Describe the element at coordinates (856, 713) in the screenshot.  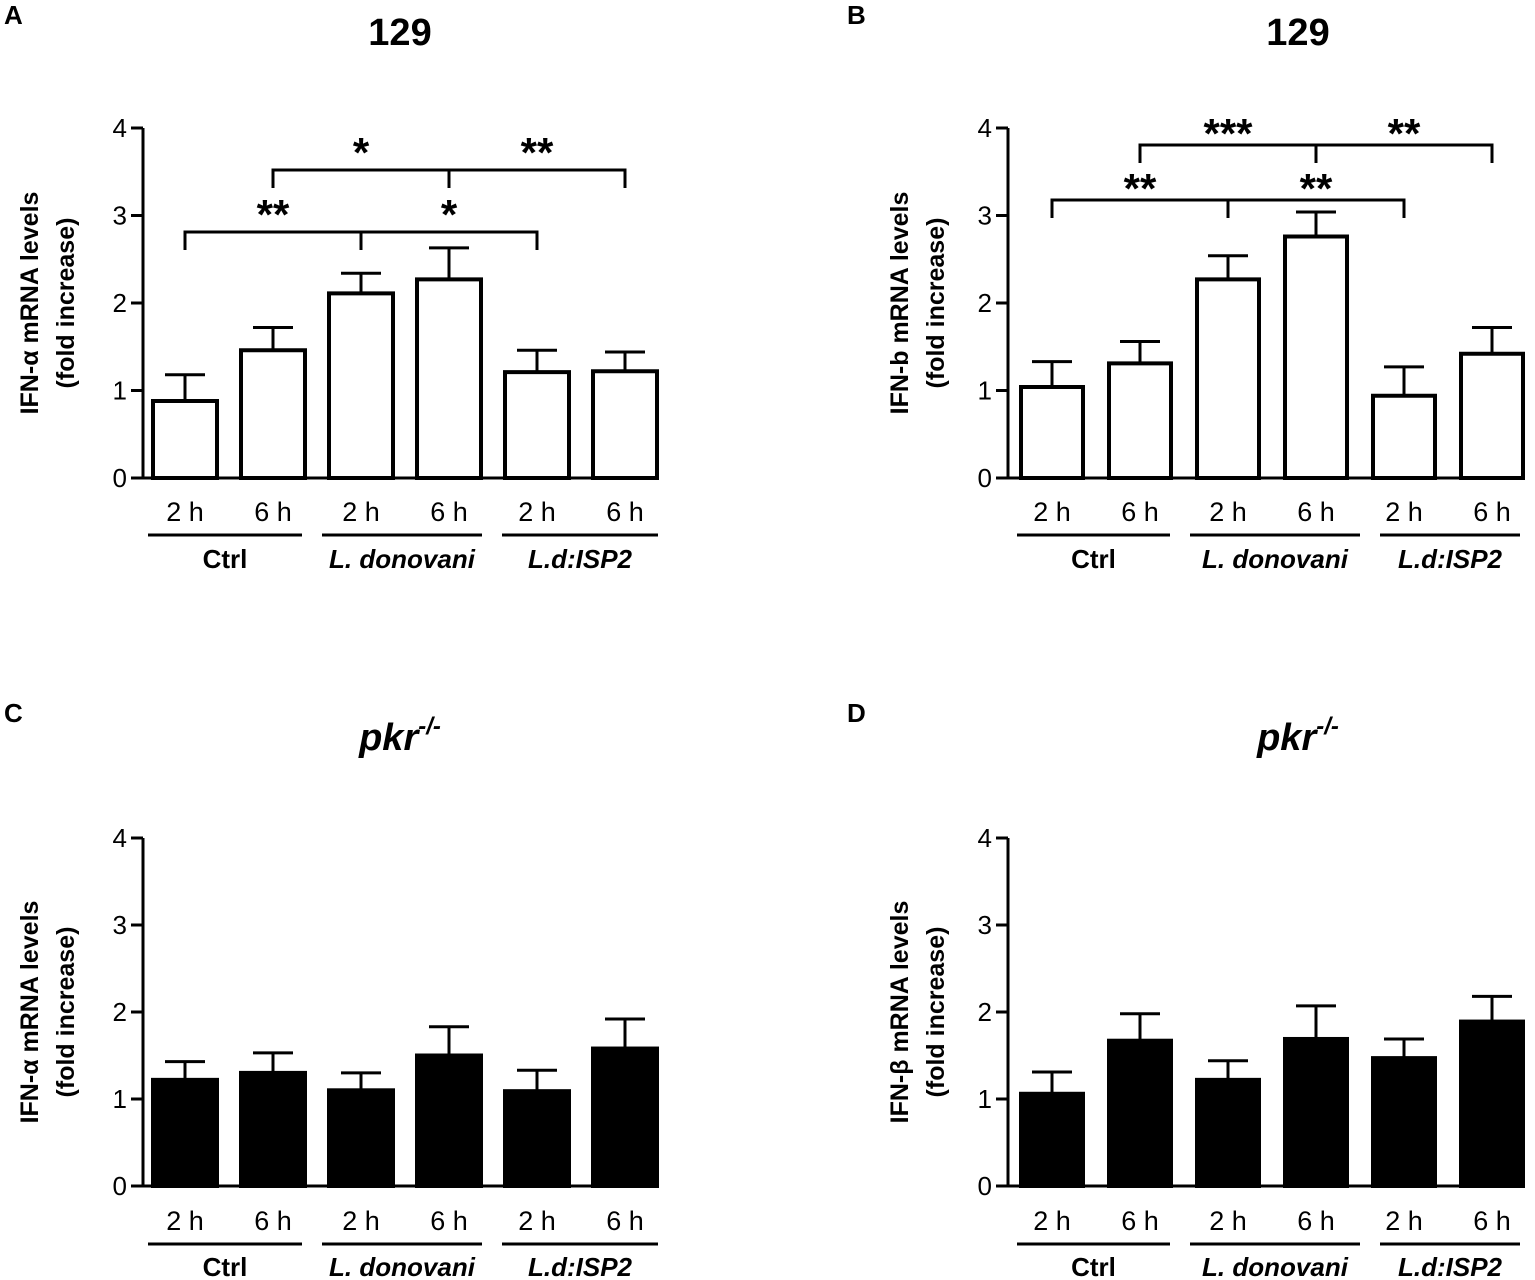
I see `panel-letter: D` at that location.